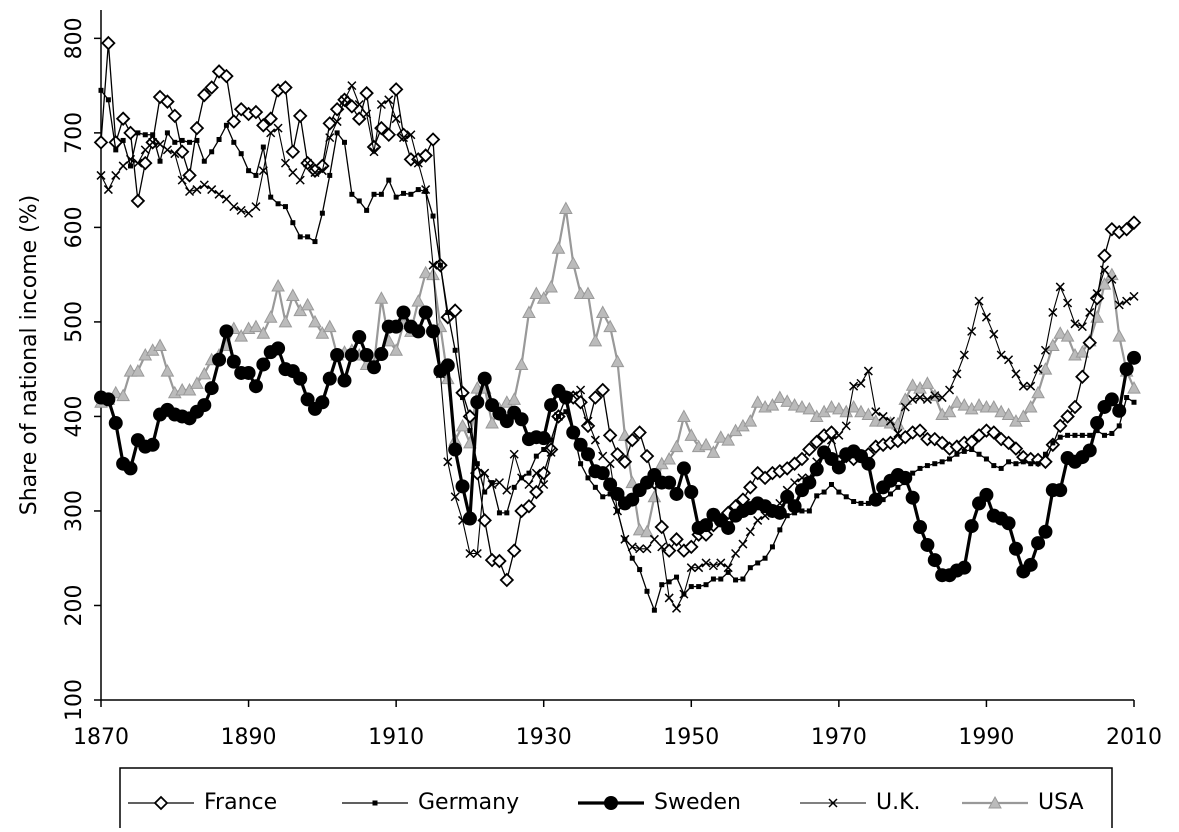 The image size is (1179, 832). I want to click on x-tick-label: 1990, so click(986, 737).